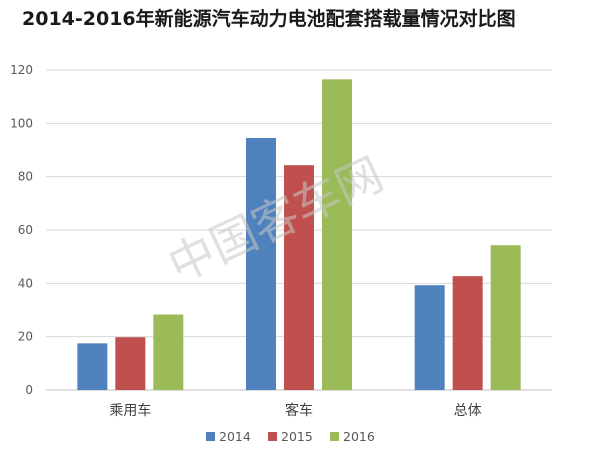 The width and height of the screenshot is (606, 456). Describe the element at coordinates (272, 436) in the screenshot. I see `legend-swatch-2015` at that location.